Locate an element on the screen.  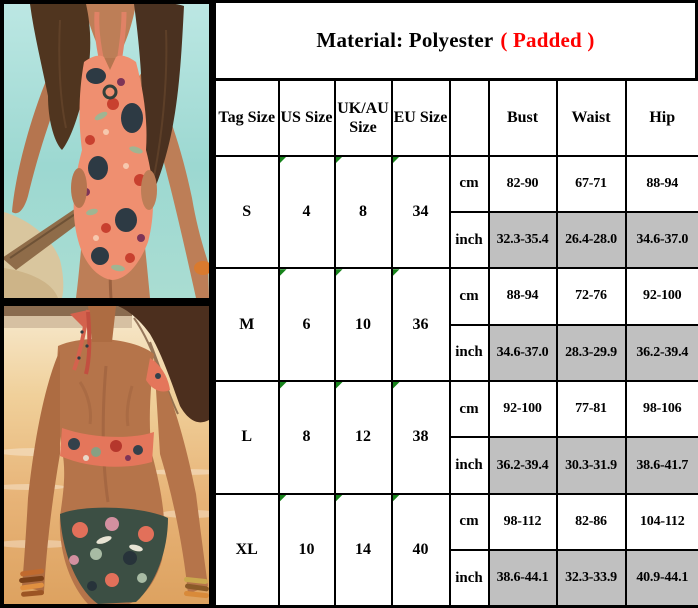
cell-s-bust-cm: 82-90 is located at coordinates (522, 183).